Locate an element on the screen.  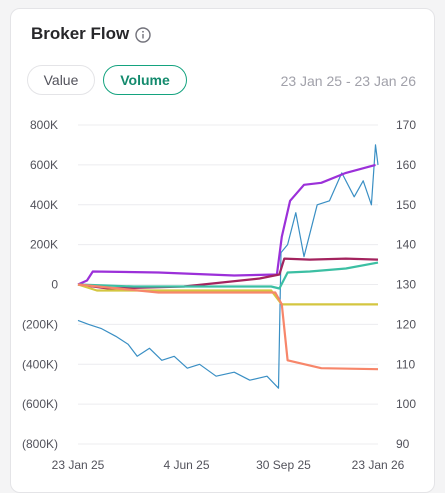
y-left-tick-label: (800K) is located at coordinates (40, 444).